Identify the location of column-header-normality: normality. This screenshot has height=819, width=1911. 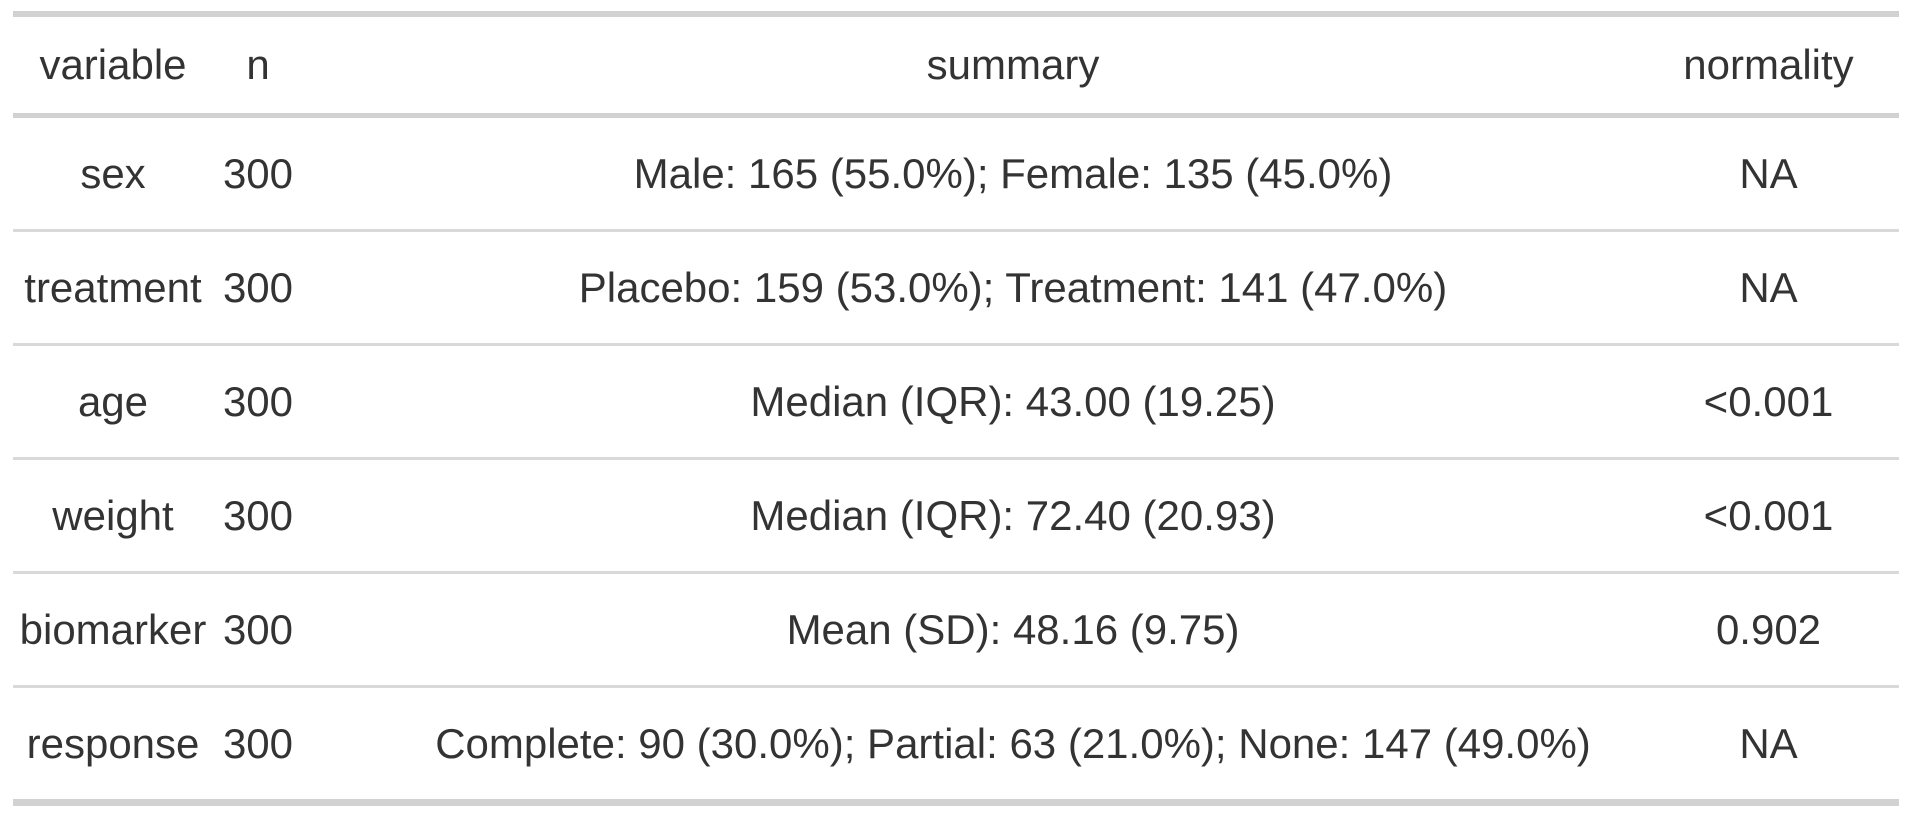
(1791, 64).